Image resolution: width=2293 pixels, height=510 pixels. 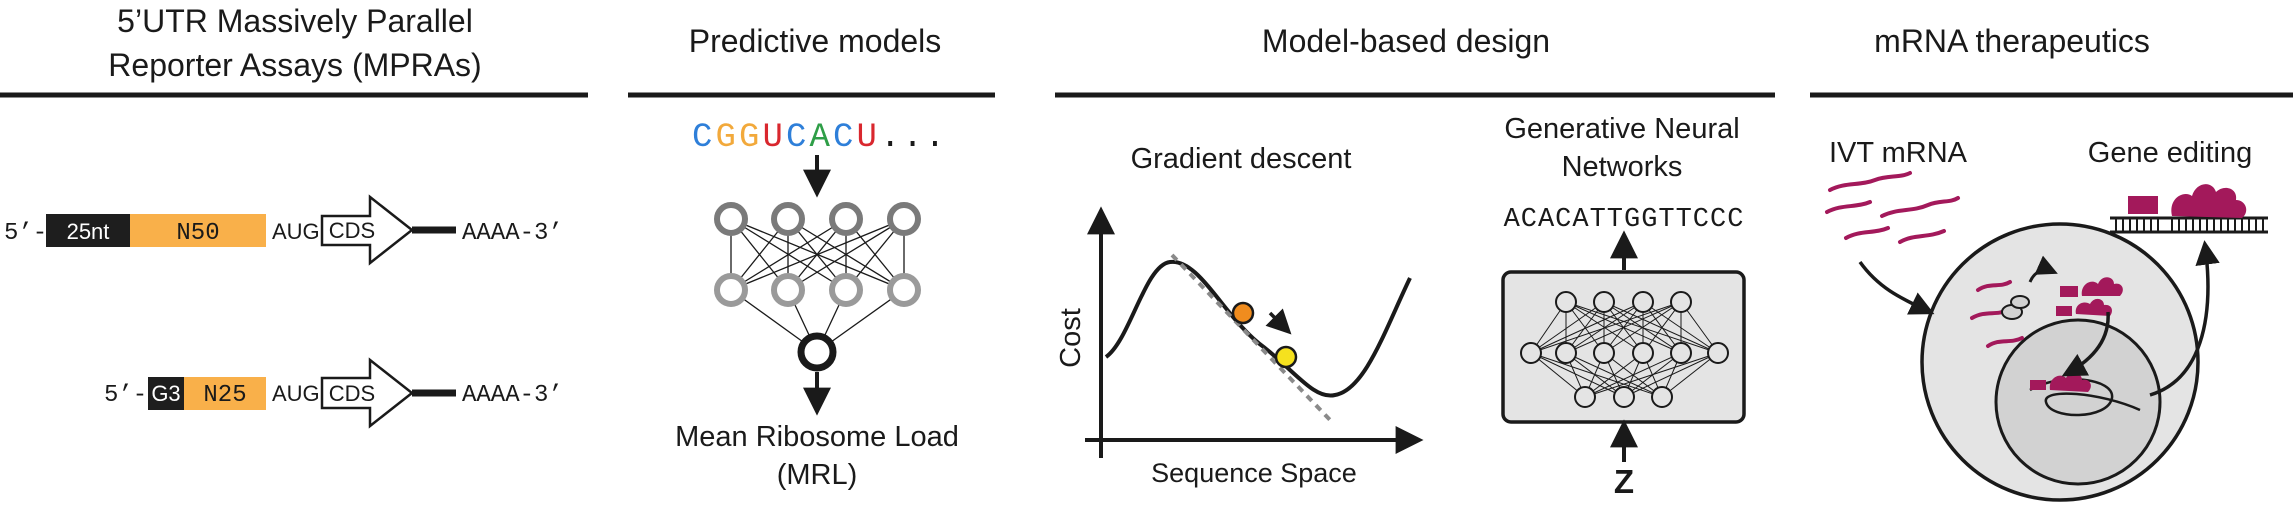 I want to click on current-point, so click(x=1243, y=313).